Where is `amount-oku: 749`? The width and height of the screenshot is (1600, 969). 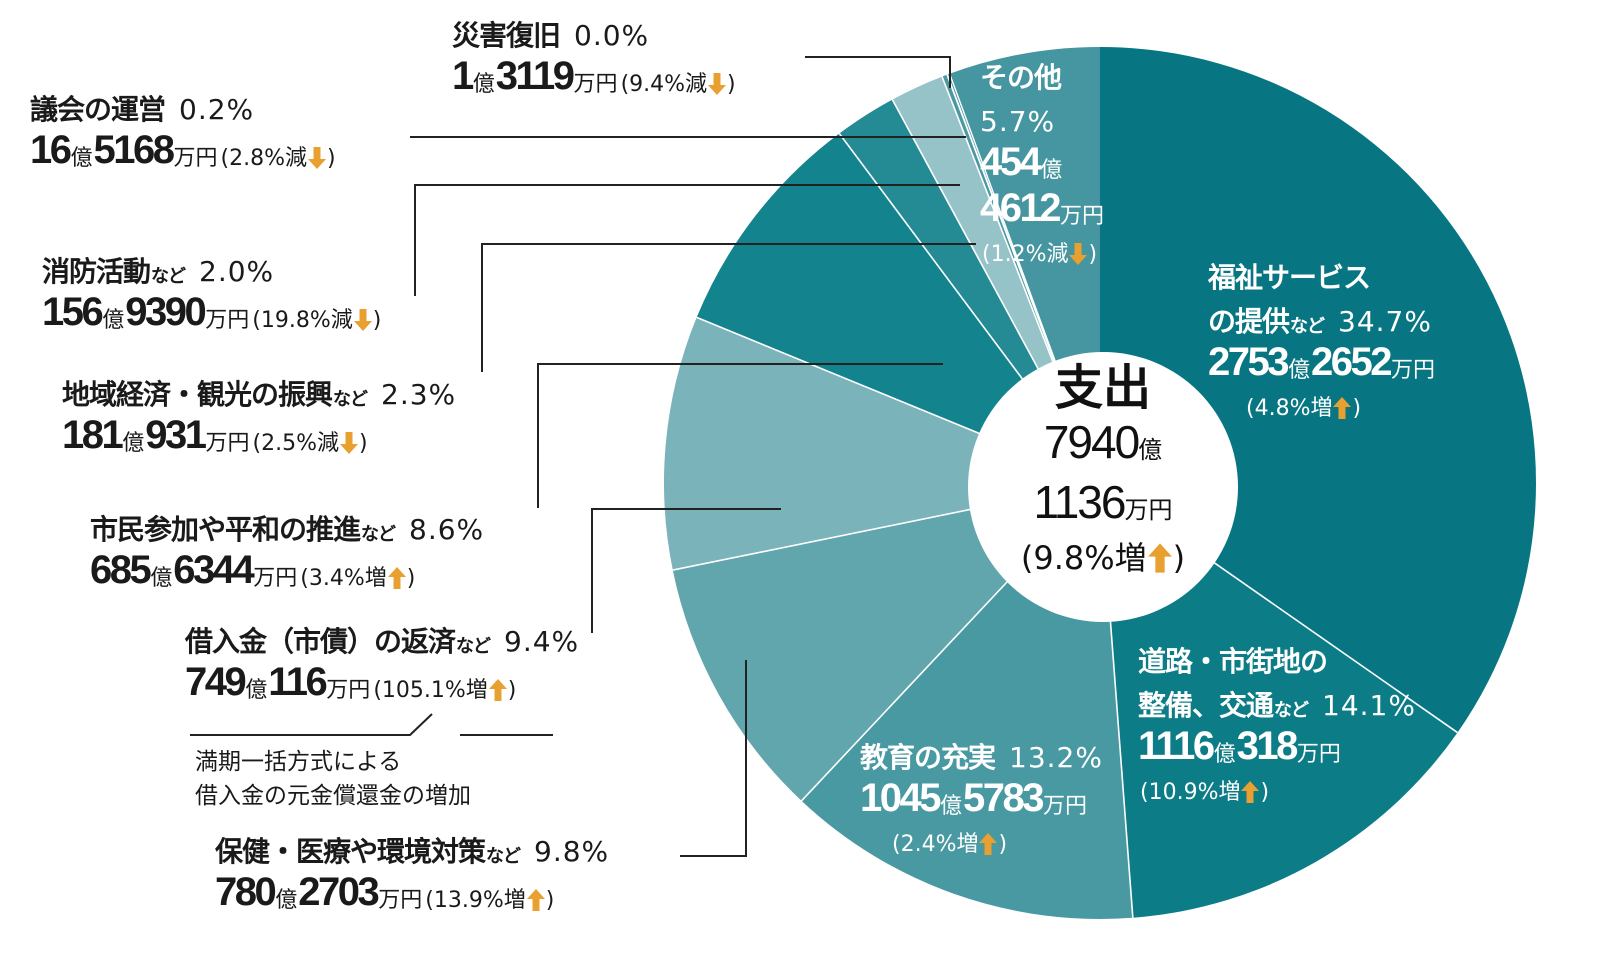 amount-oku: 749 is located at coordinates (216, 682).